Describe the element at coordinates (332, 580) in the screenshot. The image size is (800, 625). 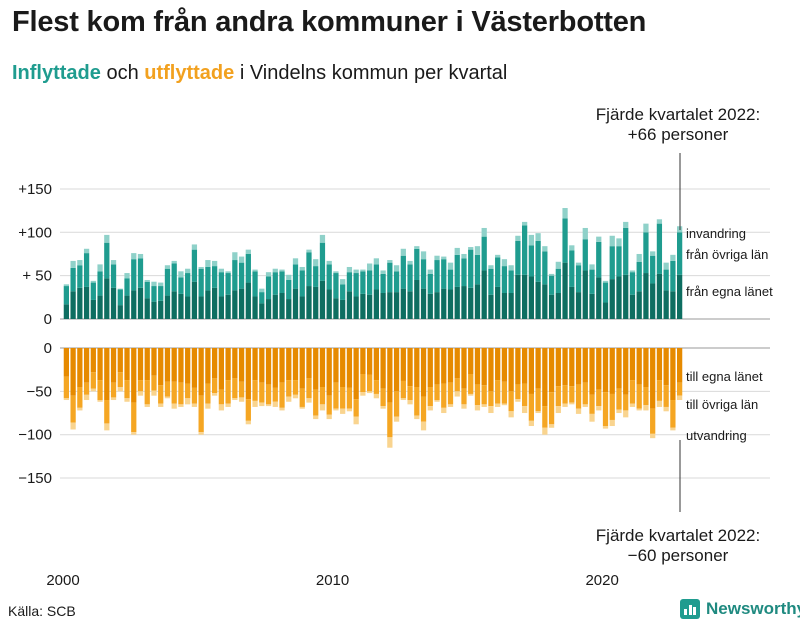
I see `x-tick-label: 2010` at that location.